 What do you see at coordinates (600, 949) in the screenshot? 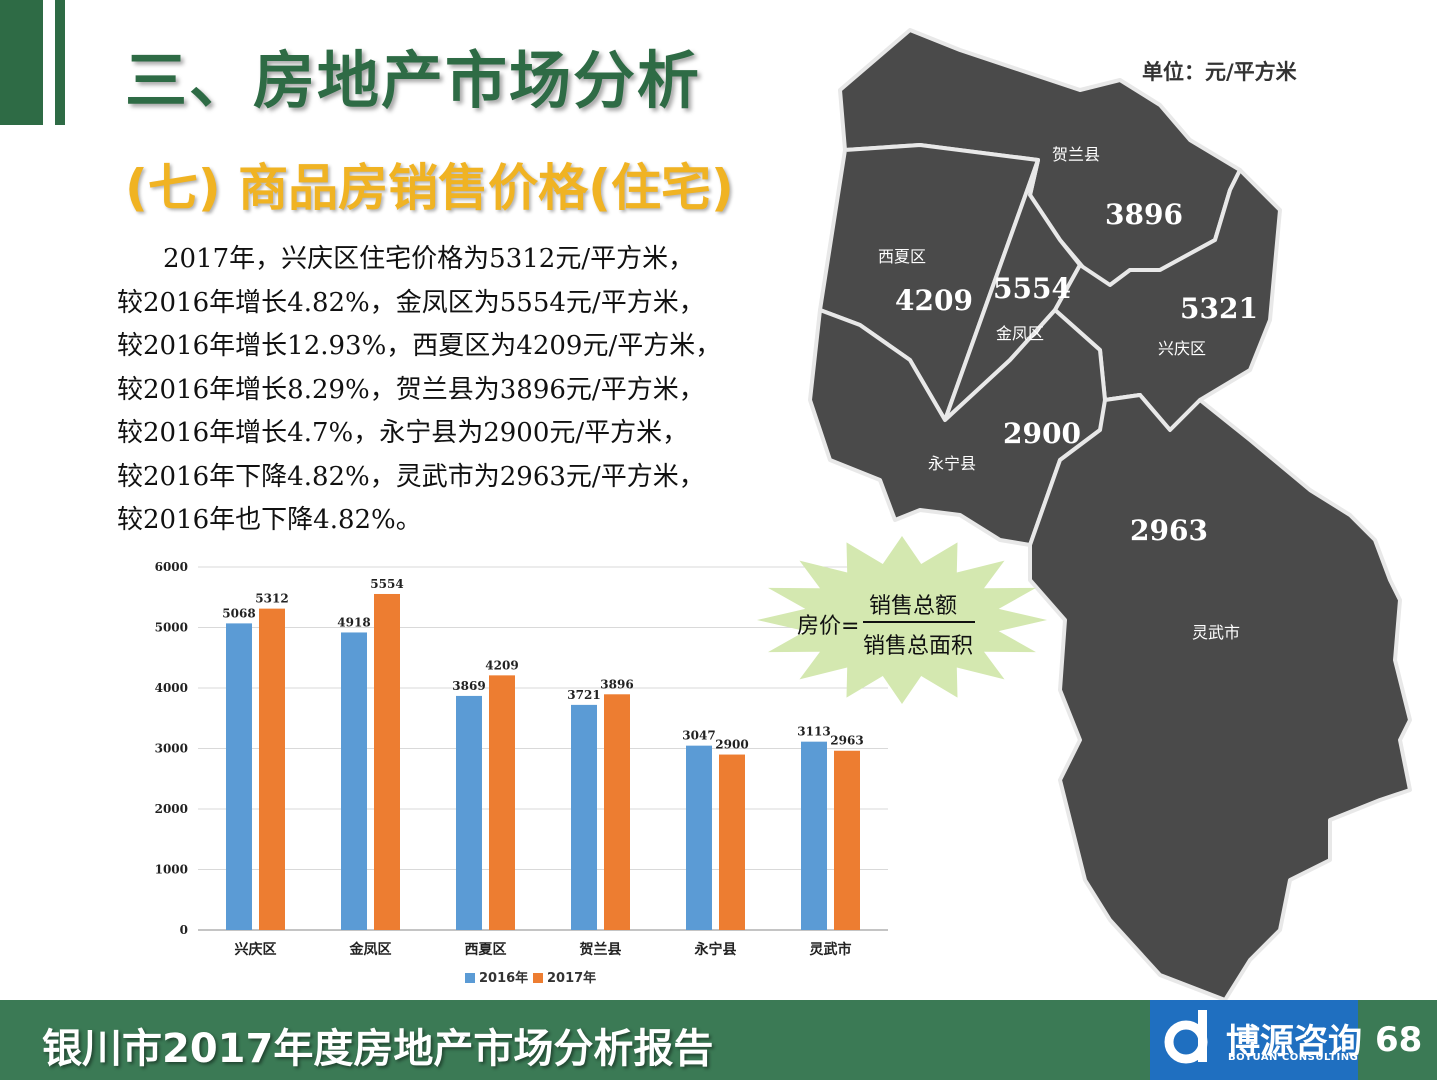
I see `x-tick-label: 贺兰县` at bounding box center [600, 949].